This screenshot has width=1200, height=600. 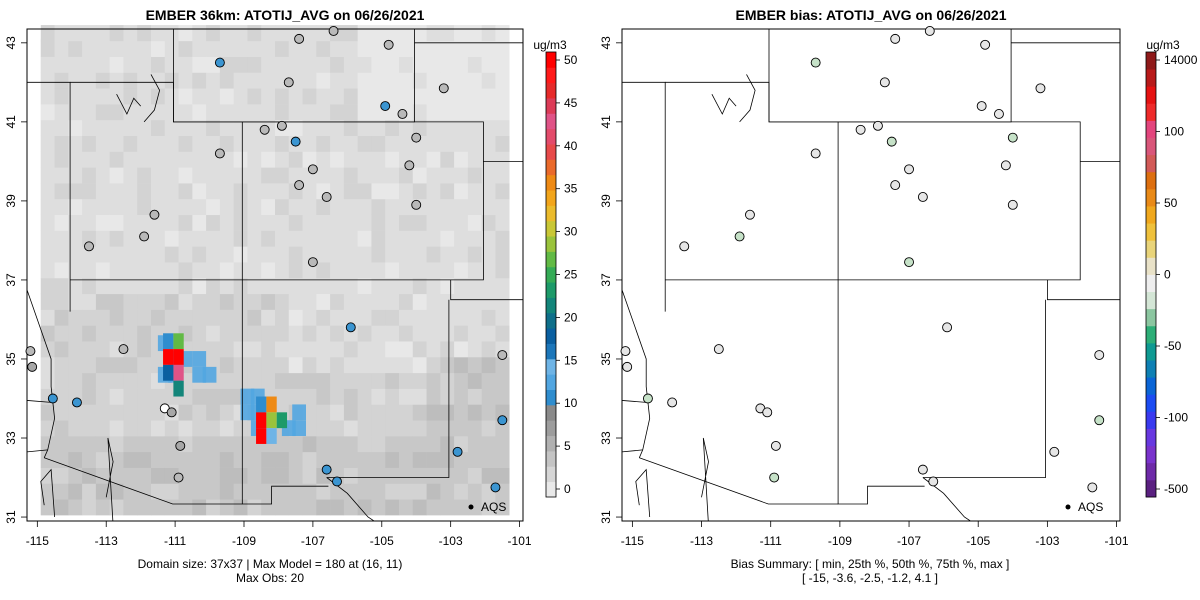 I want to click on colorbar-tick-label: 45, so click(x=571, y=103).